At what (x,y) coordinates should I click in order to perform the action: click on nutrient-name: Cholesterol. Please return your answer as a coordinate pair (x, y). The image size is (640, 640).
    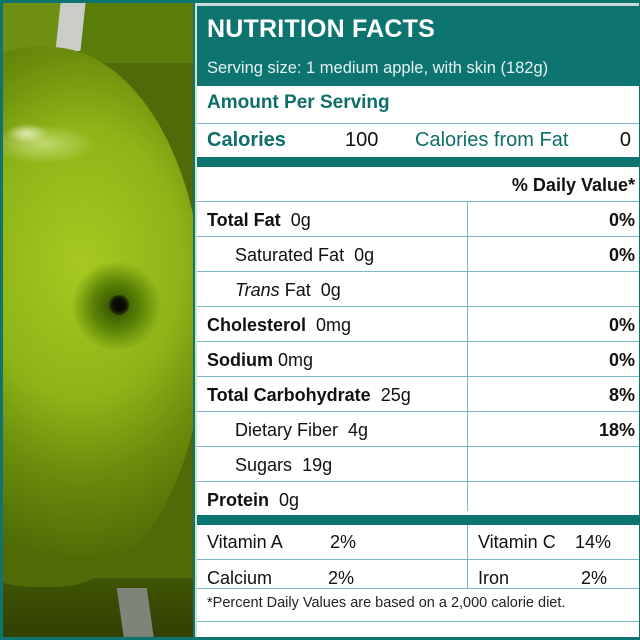
    Looking at the image, I should click on (257, 325).